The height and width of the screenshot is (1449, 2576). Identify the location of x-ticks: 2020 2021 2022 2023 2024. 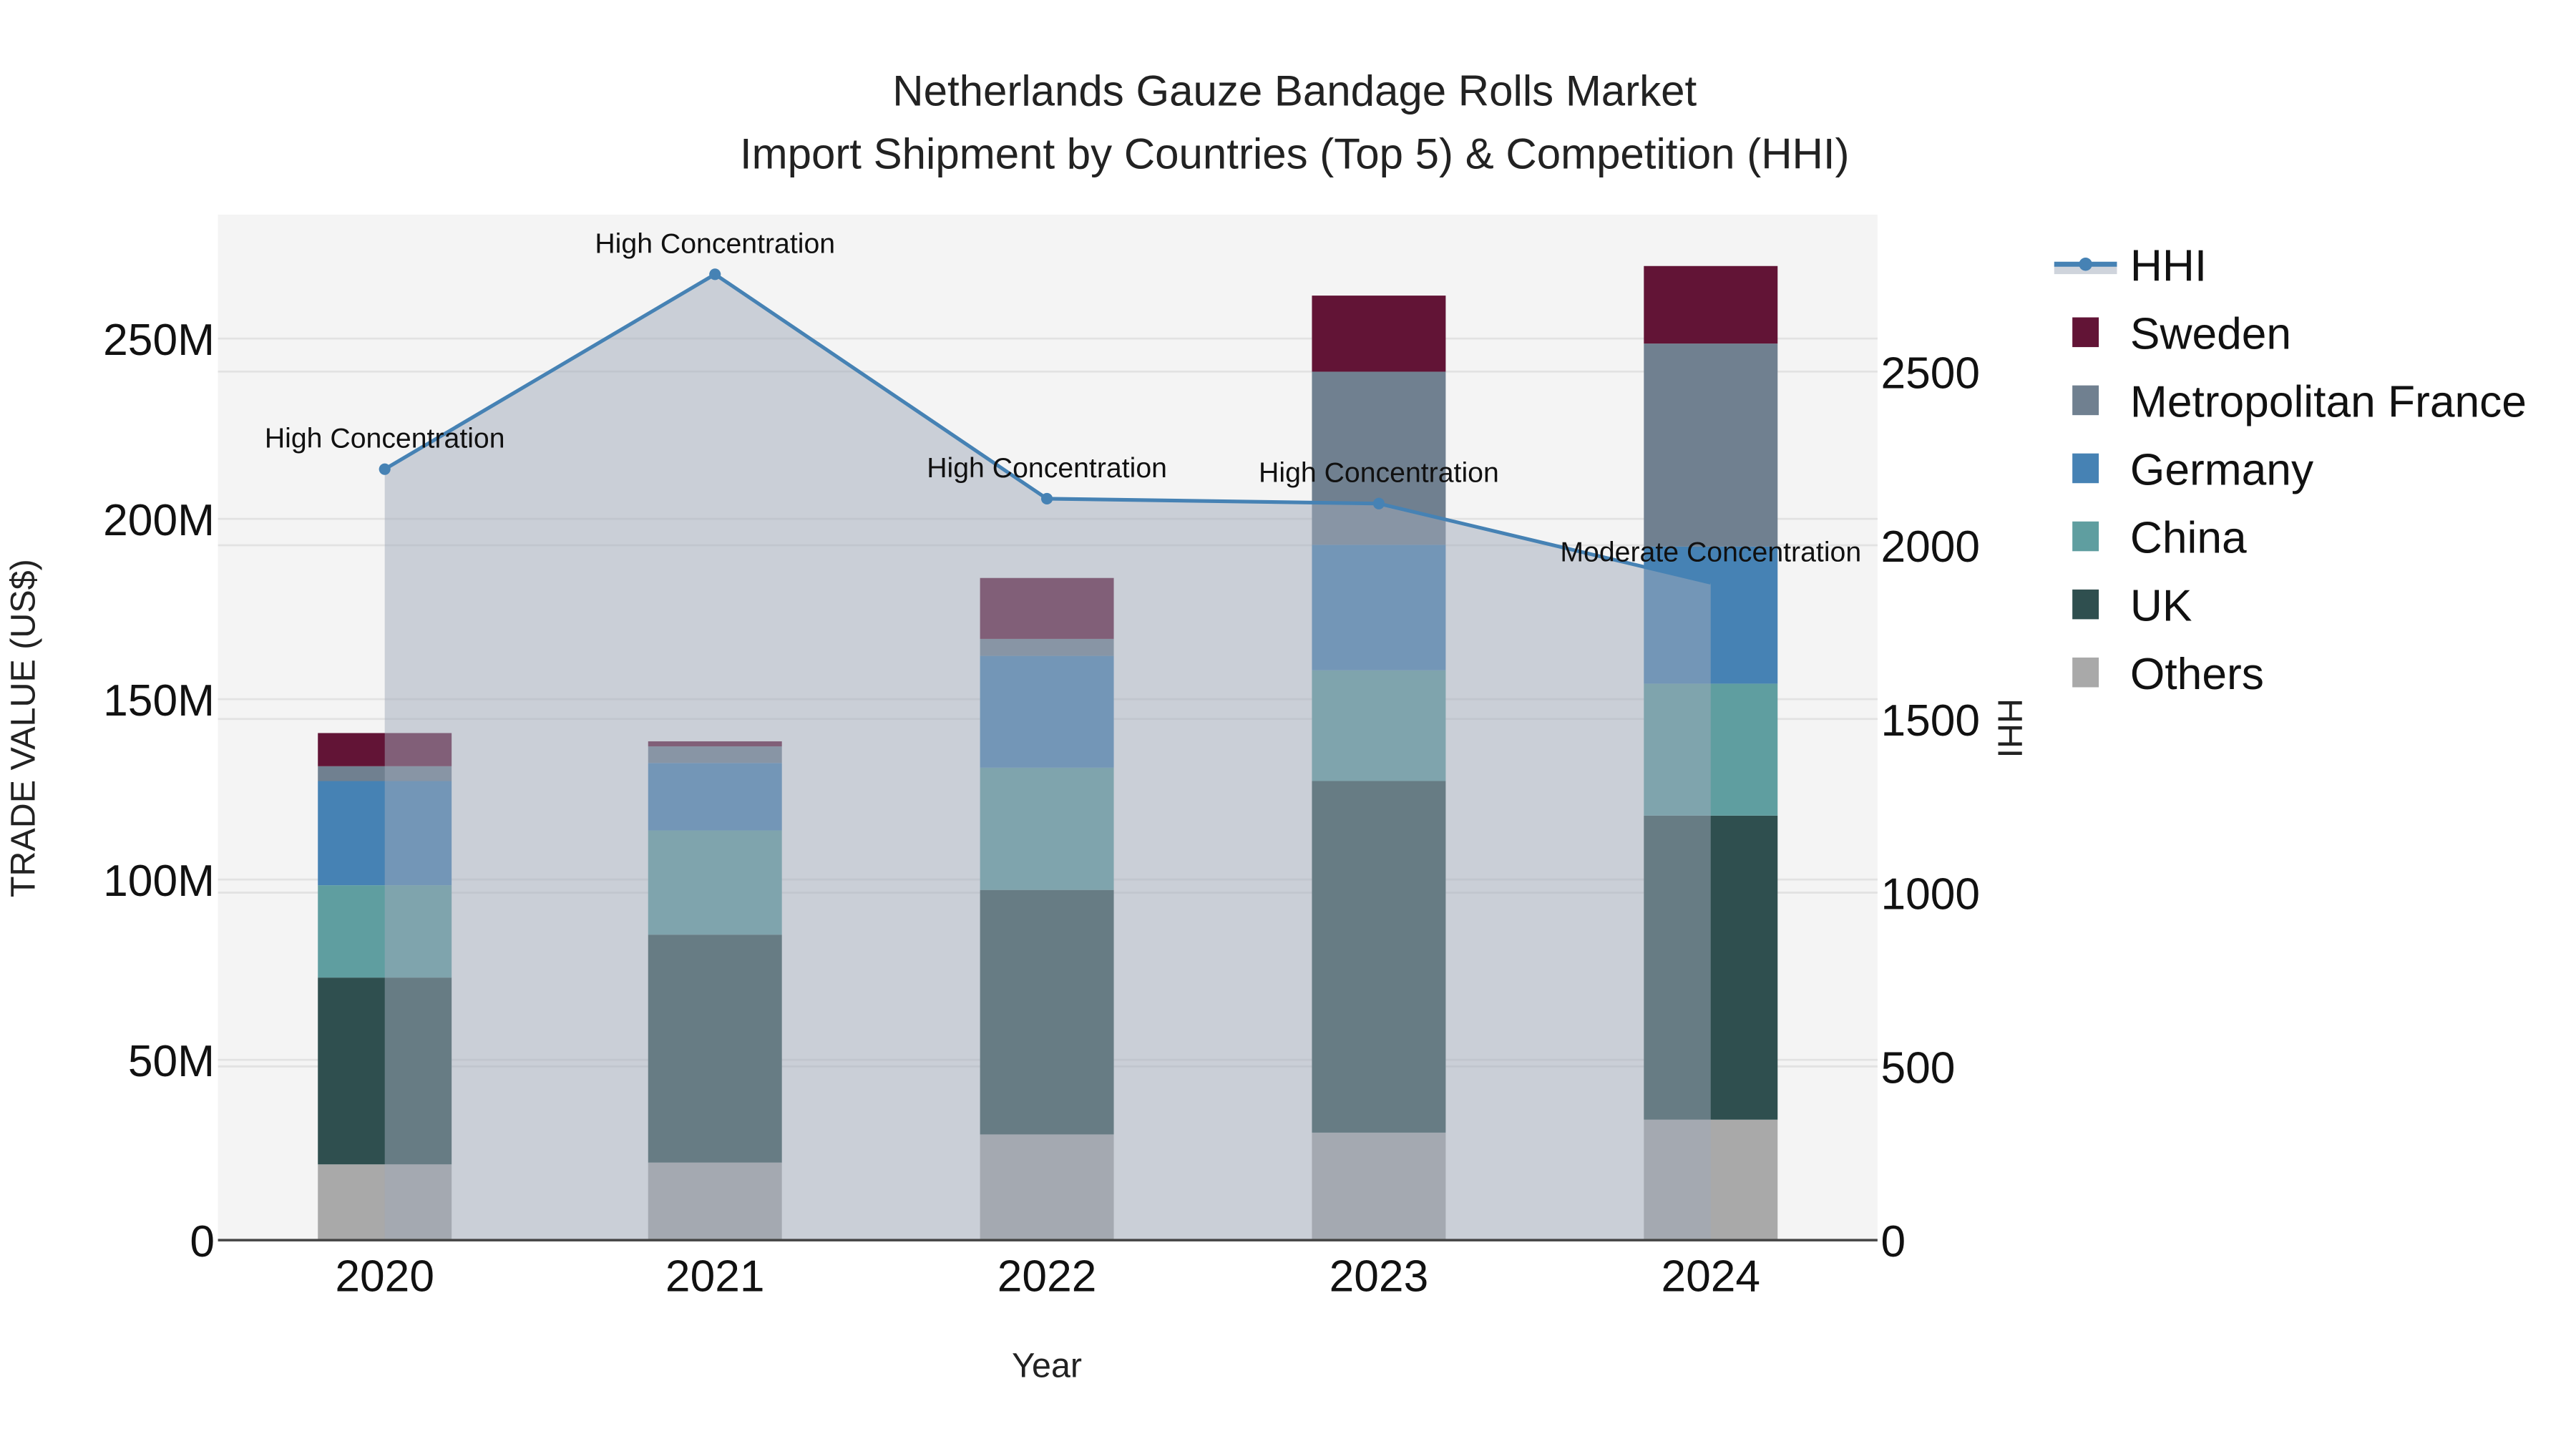
(1047, 1277).